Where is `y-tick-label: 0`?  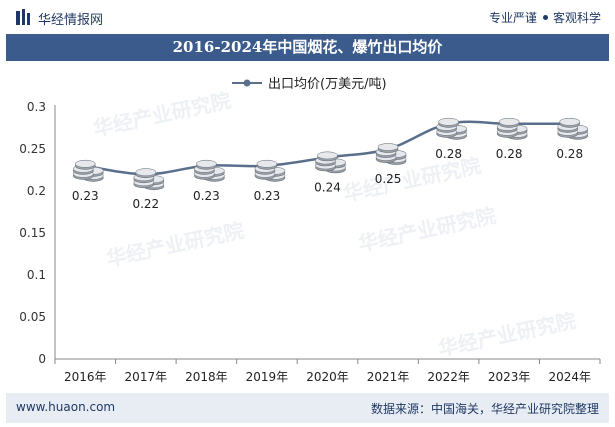 y-tick-label: 0 is located at coordinates (42, 359).